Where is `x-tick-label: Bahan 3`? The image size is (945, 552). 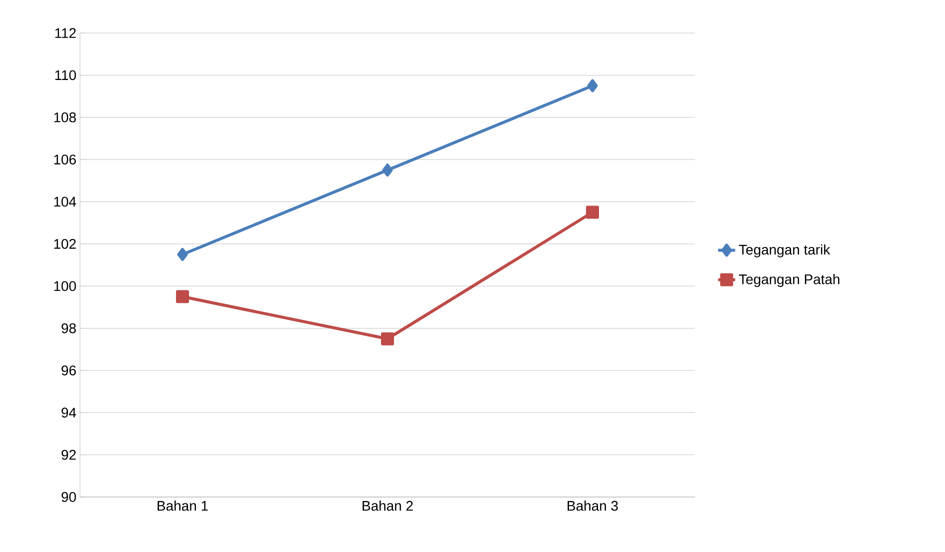
x-tick-label: Bahan 3 is located at coordinates (593, 505).